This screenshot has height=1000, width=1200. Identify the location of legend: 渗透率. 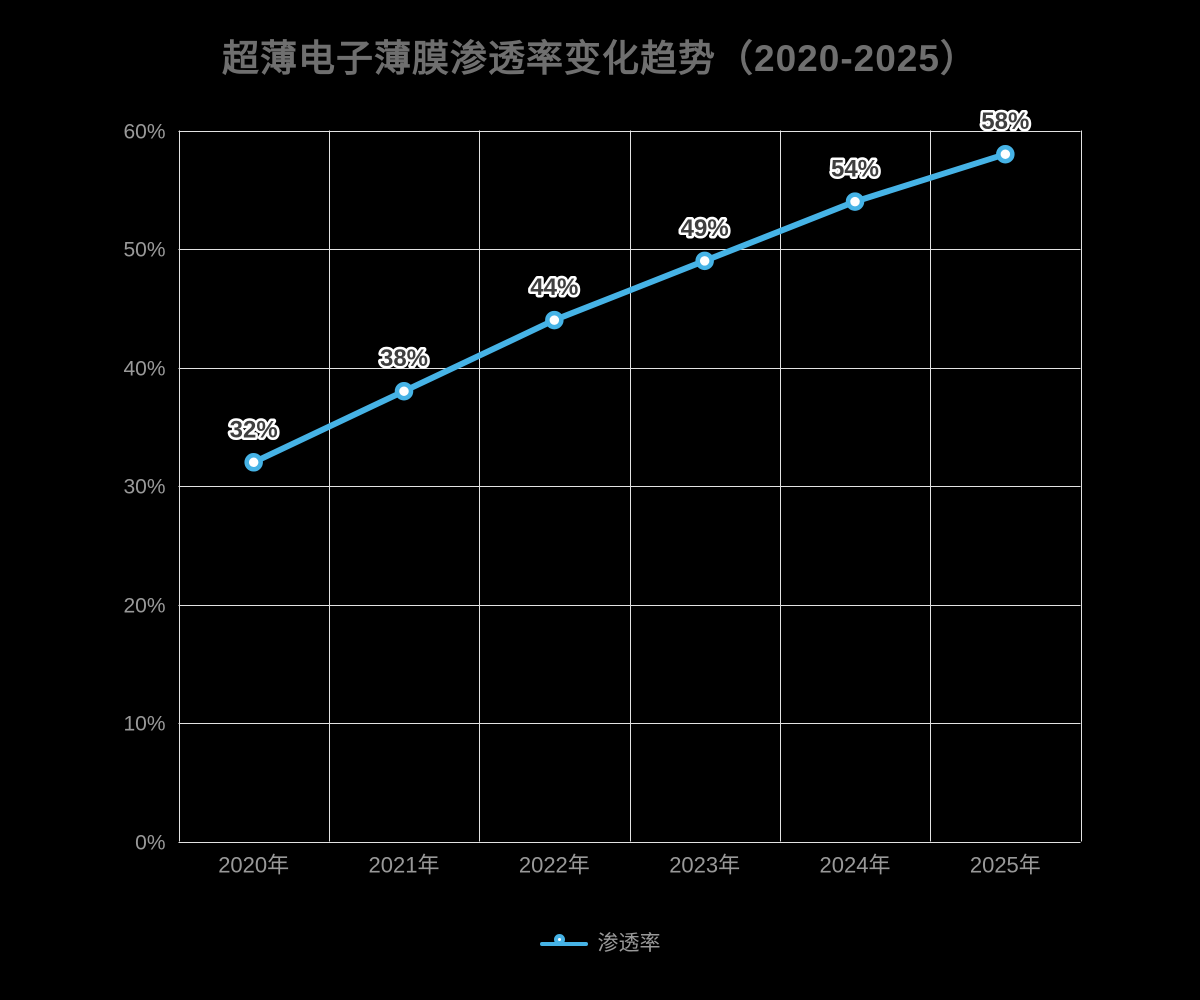
(600, 944).